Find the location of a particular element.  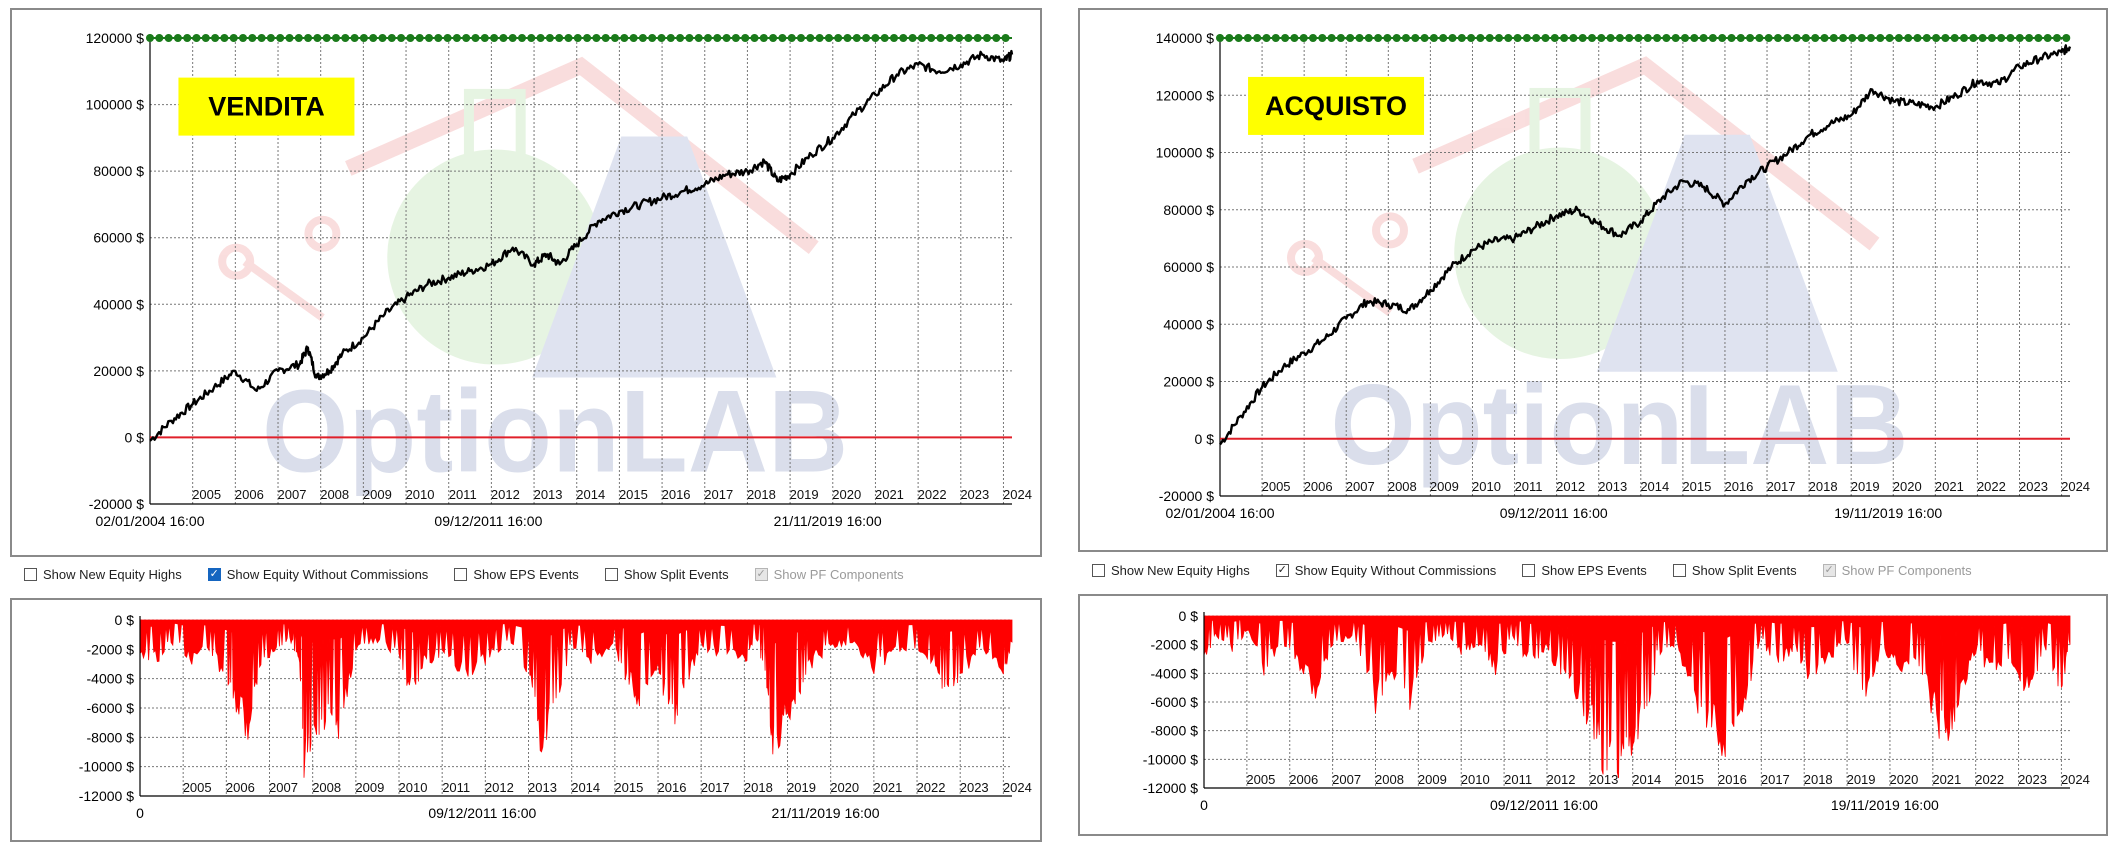

x-date-label: 02/01/2004 16:00 is located at coordinates (1220, 513).